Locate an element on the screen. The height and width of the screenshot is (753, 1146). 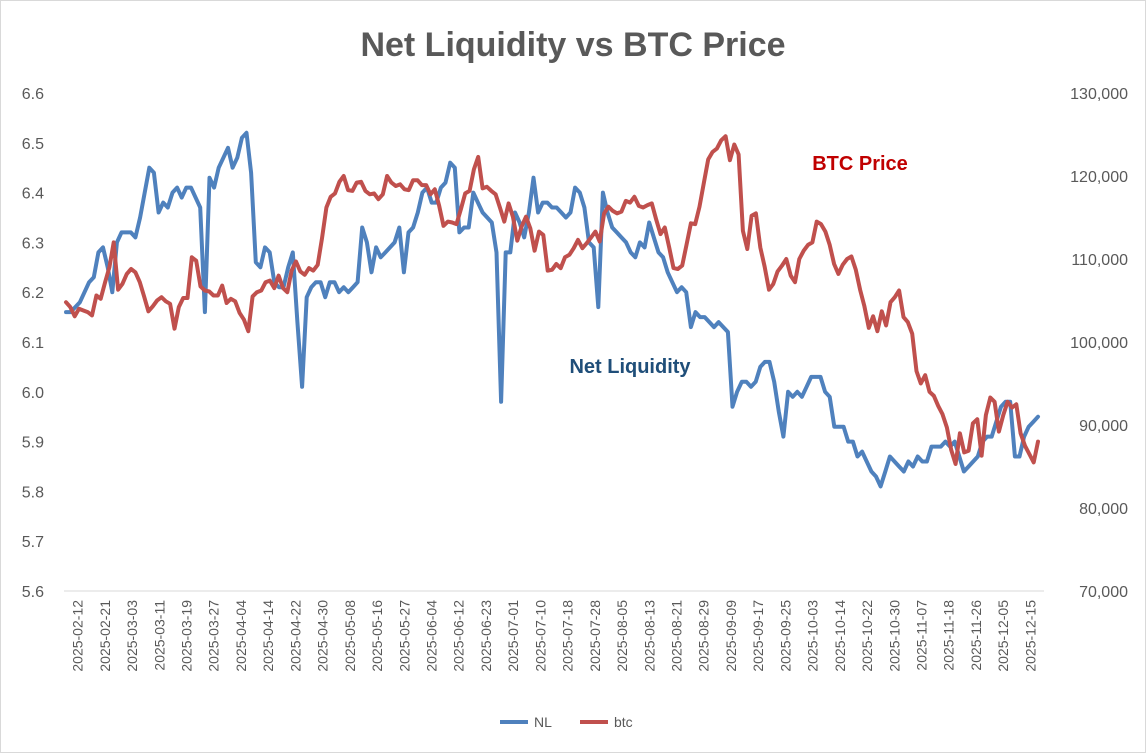
x-tick-label: 2025-06-12 is located at coordinates (459, 636).